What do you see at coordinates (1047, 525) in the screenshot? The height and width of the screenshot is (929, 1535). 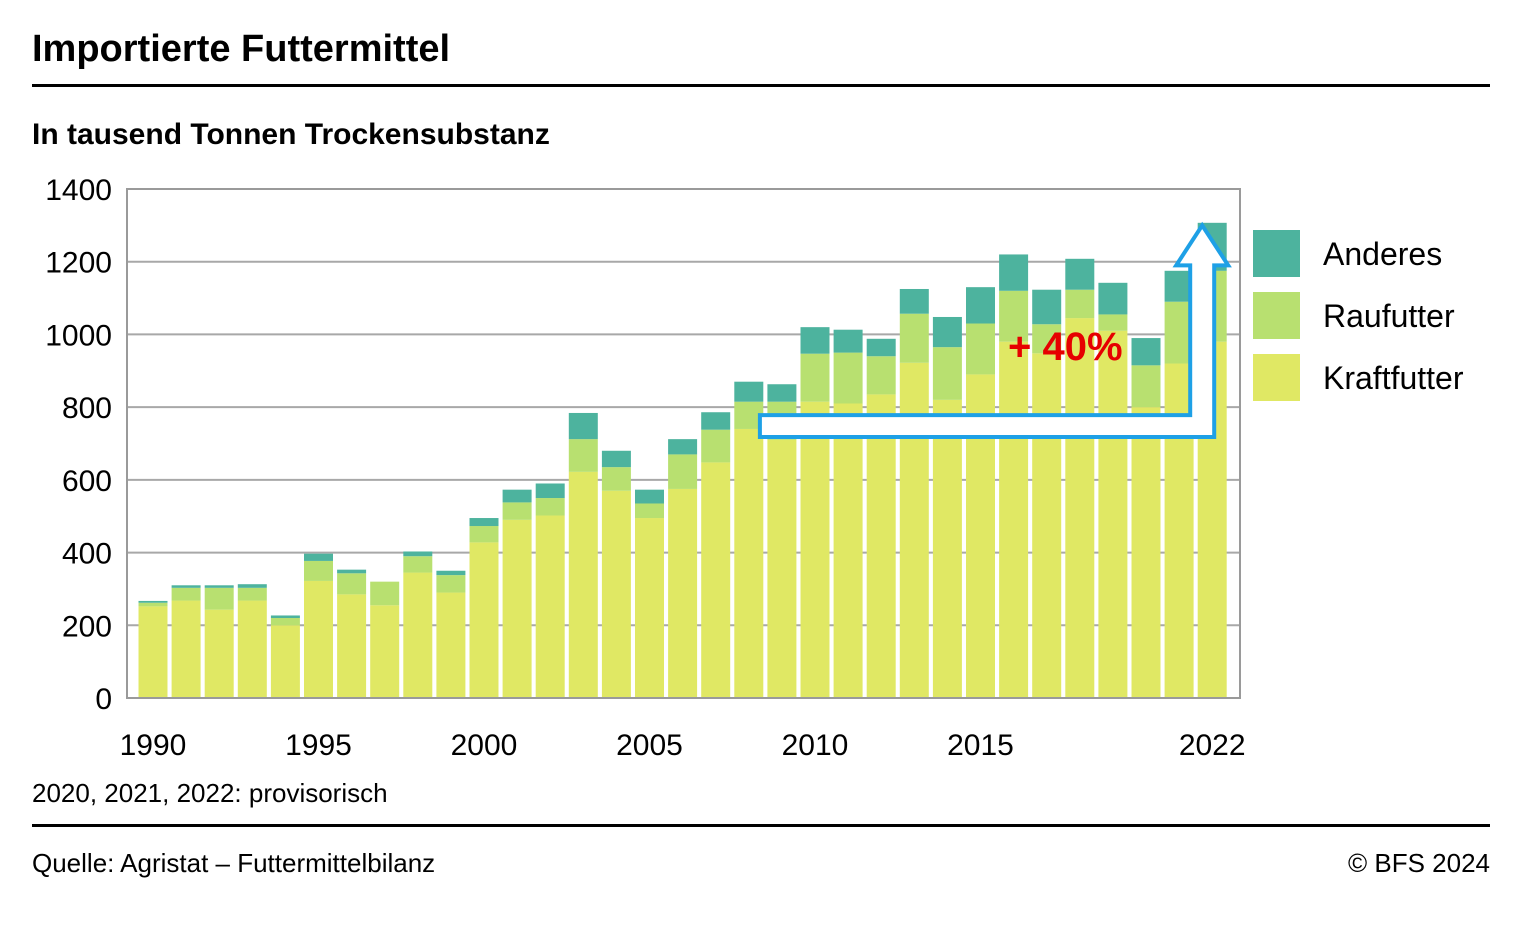 I see `bar-kraftfutter-2017` at bounding box center [1047, 525].